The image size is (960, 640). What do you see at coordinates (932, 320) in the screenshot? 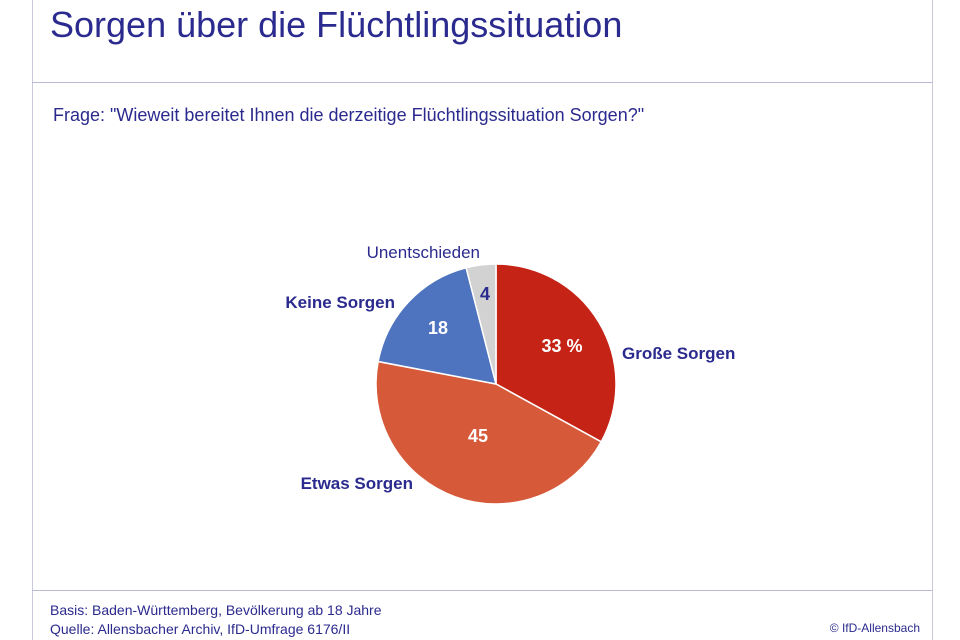
I see `frame-right-border` at bounding box center [932, 320].